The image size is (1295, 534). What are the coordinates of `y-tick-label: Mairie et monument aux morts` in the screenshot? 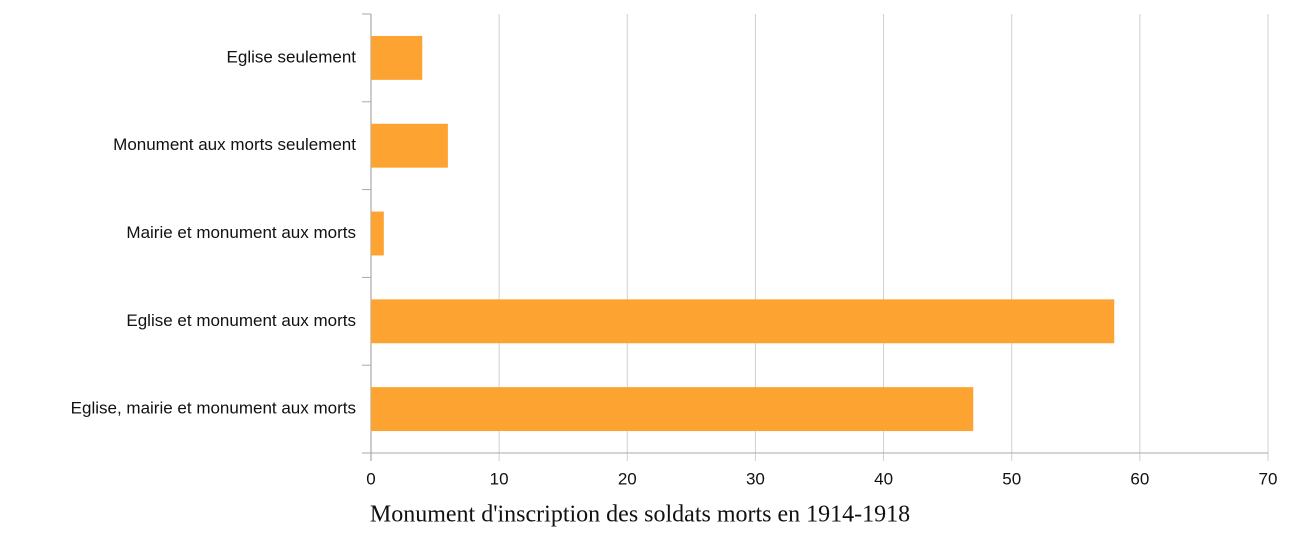 It's located at (241, 232).